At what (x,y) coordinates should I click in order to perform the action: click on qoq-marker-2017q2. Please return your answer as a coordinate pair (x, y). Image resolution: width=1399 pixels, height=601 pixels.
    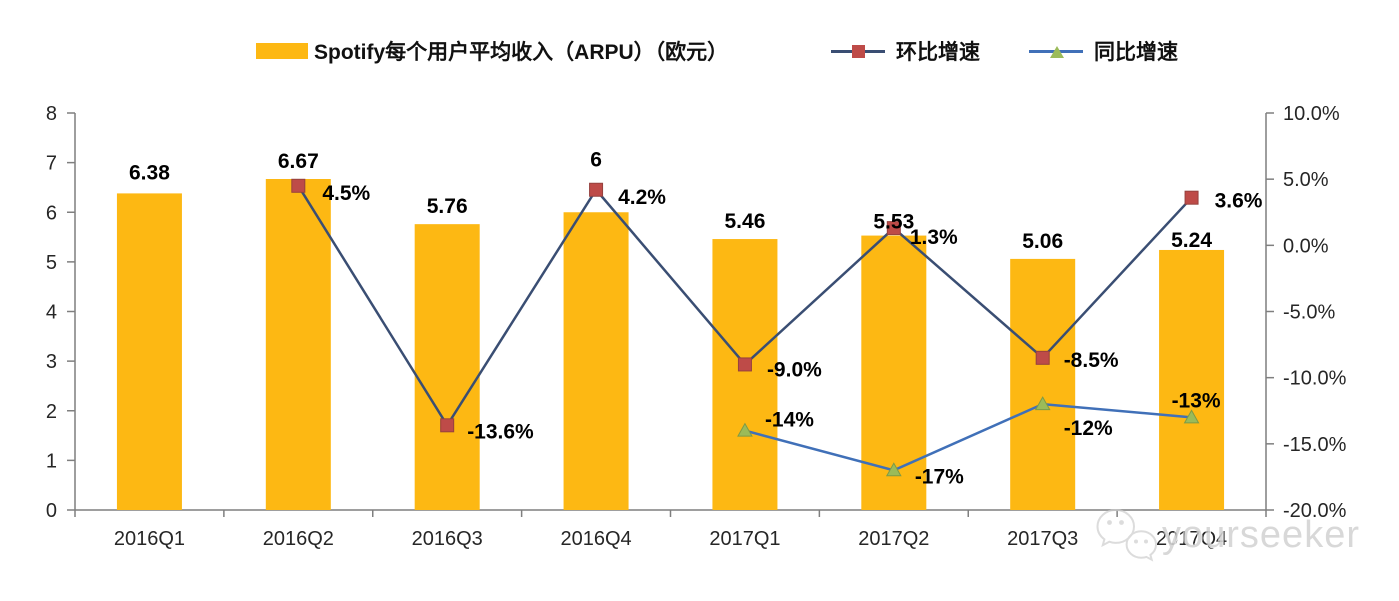
    Looking at the image, I should click on (893, 228).